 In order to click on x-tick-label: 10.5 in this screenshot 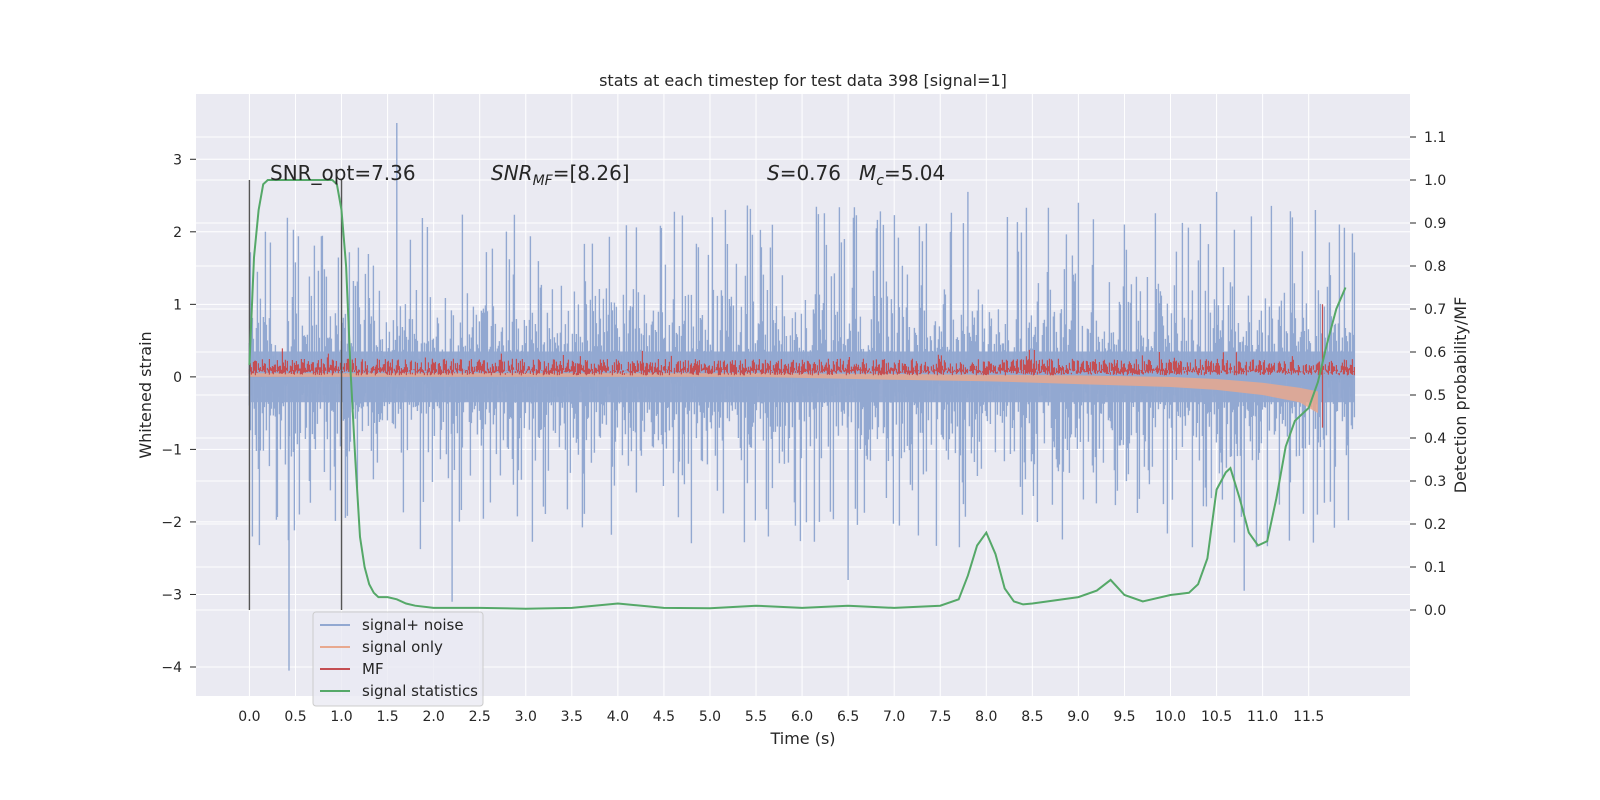, I will do `click(1216, 717)`.